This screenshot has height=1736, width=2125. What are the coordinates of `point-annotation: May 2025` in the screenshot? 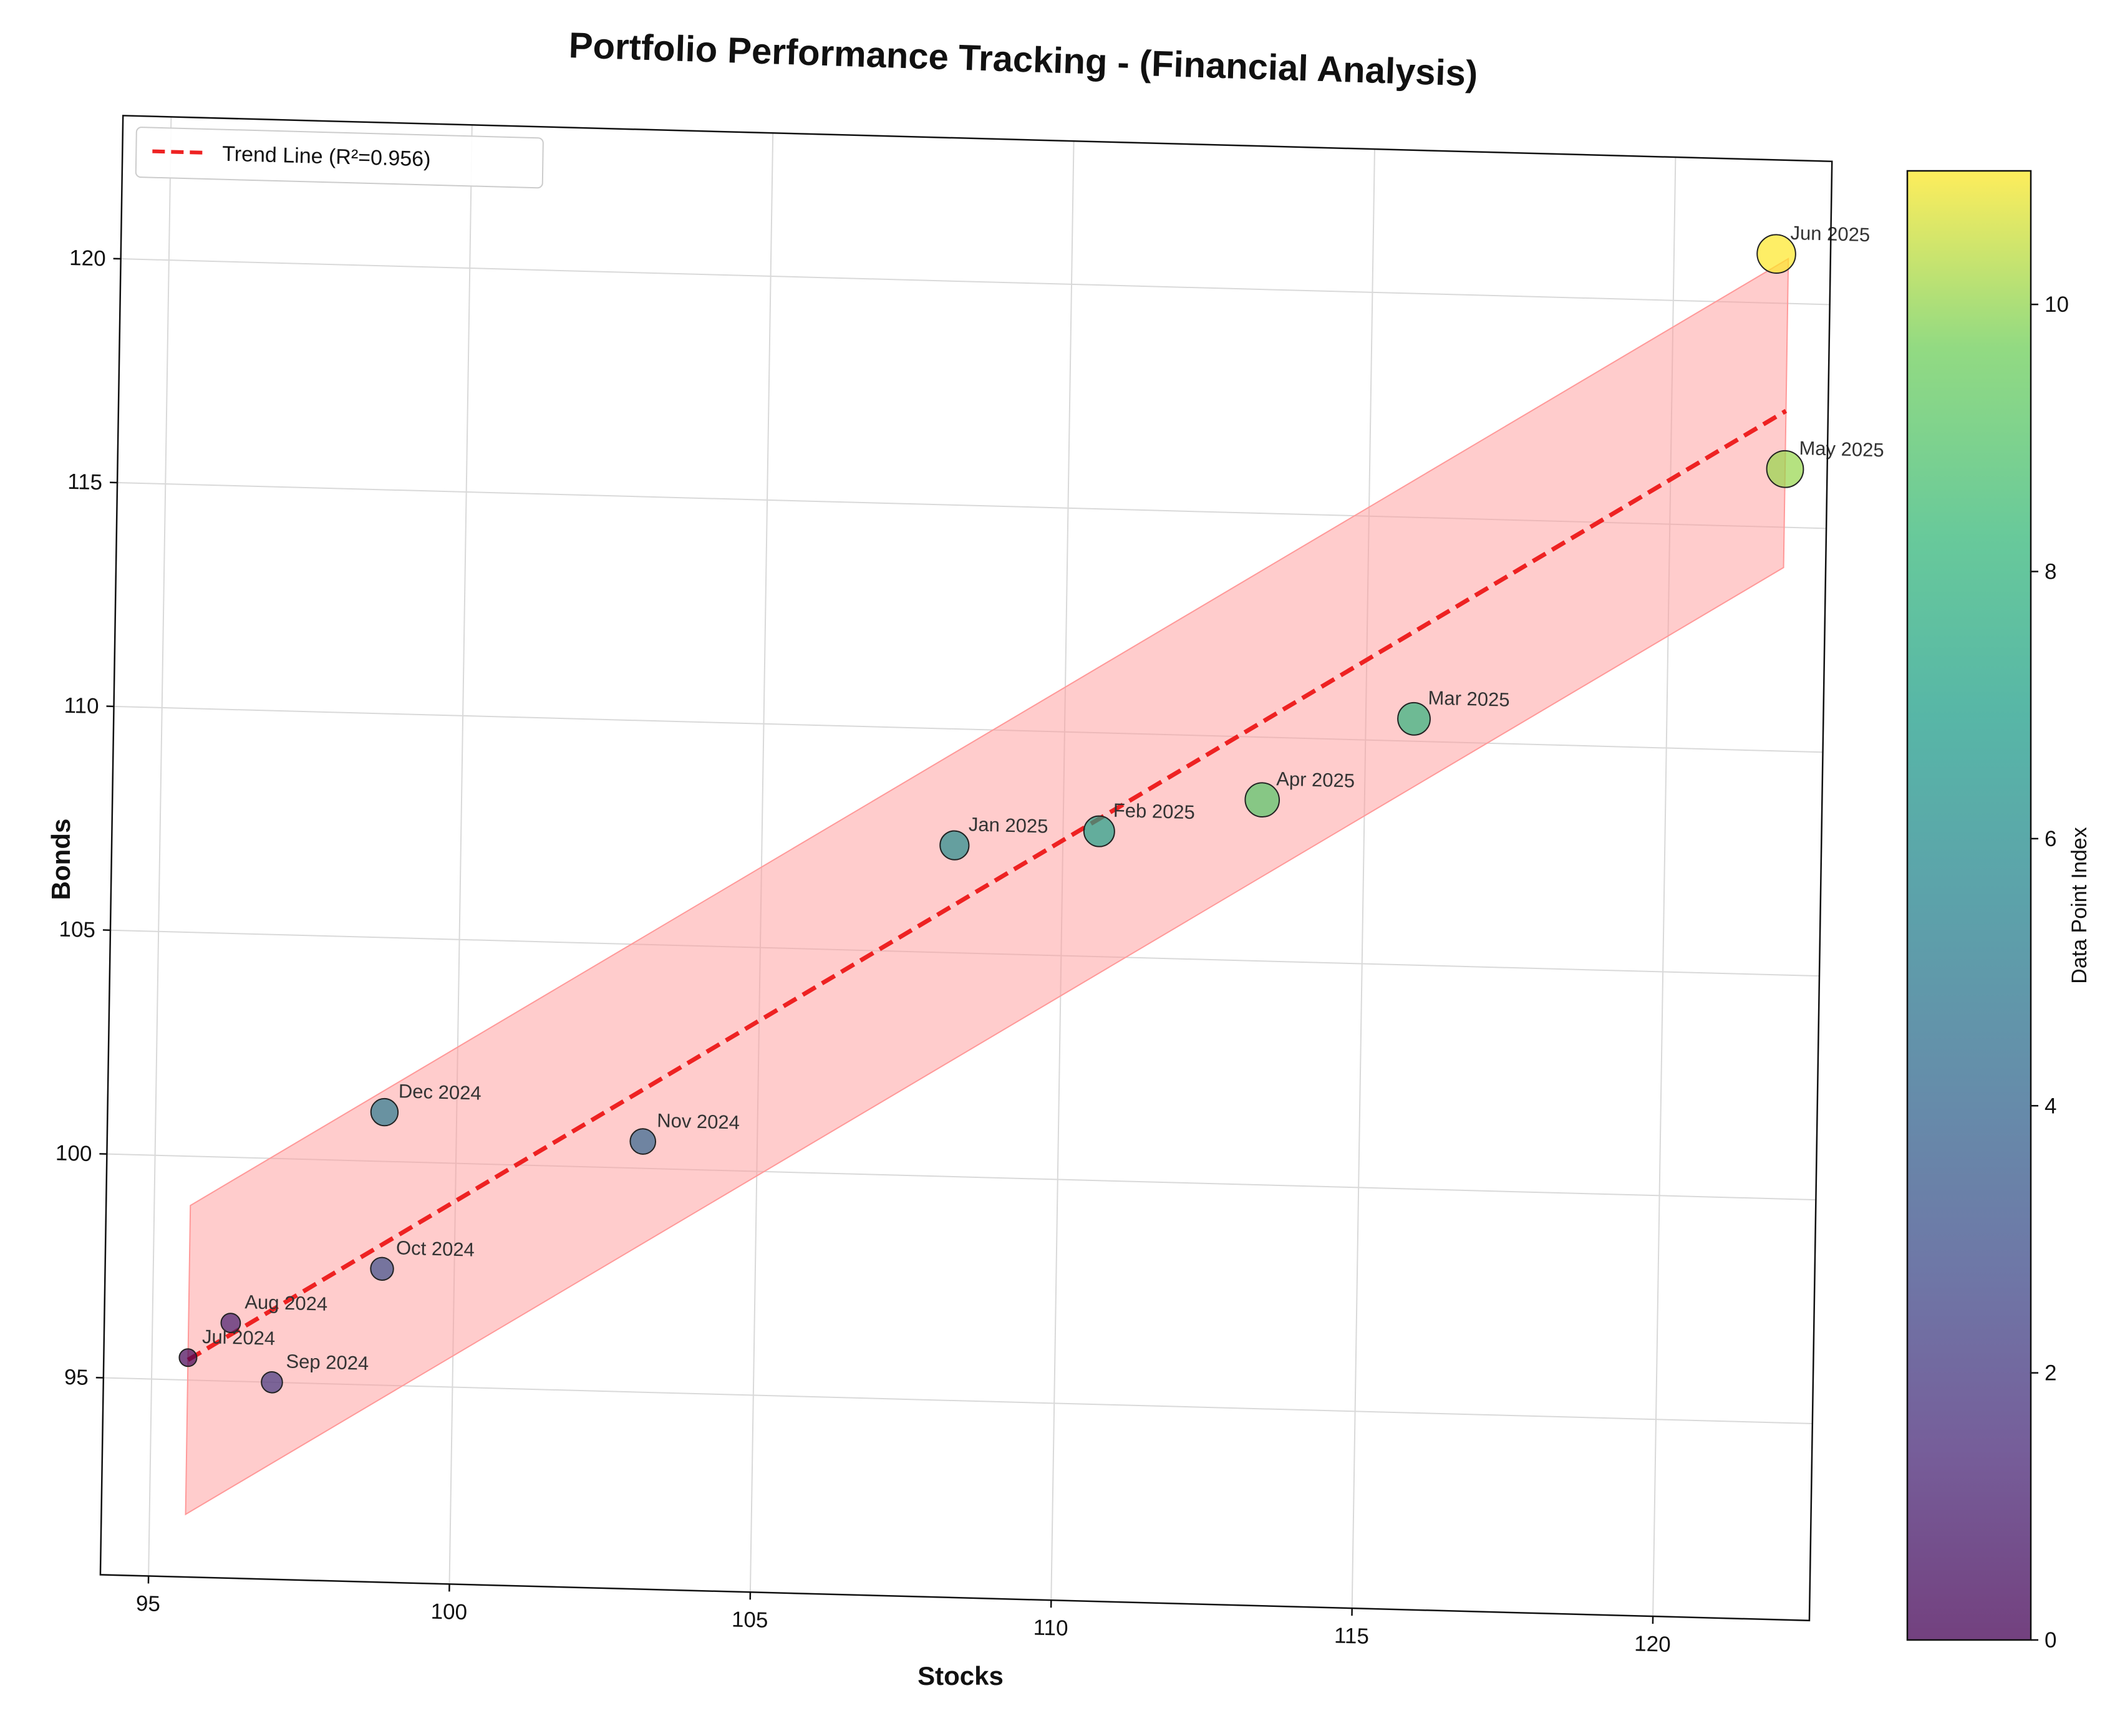 It's located at (1841, 449).